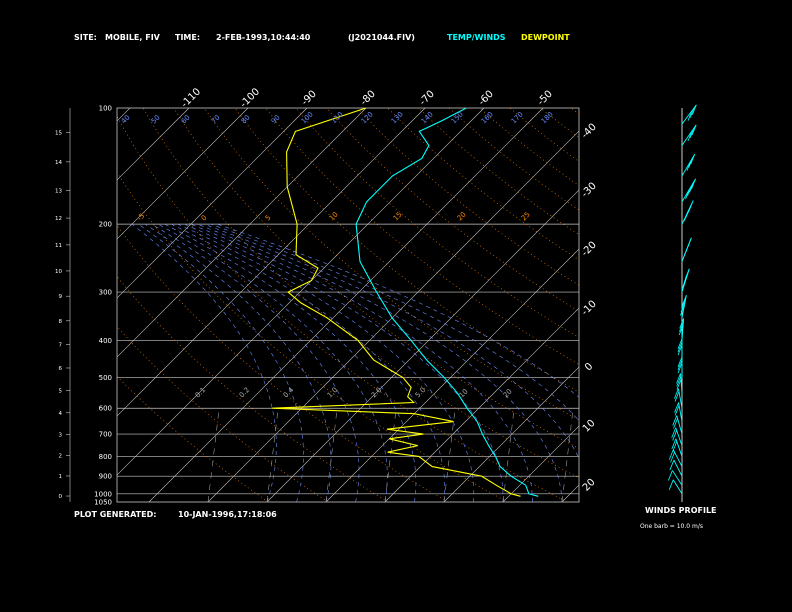  What do you see at coordinates (105, 293) in the screenshot?
I see `pressure-tick-label: 300` at bounding box center [105, 293].